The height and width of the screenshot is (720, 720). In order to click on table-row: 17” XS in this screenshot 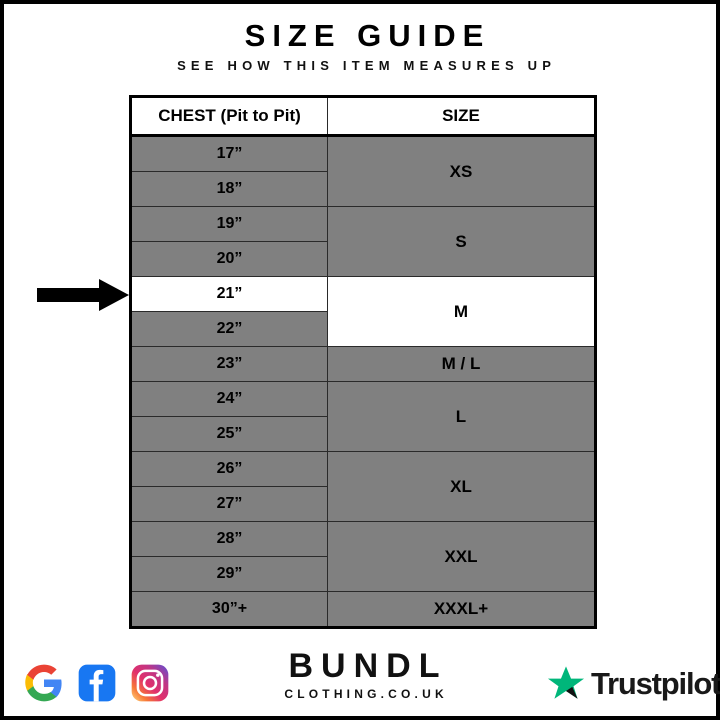, I will do `click(363, 171)`.